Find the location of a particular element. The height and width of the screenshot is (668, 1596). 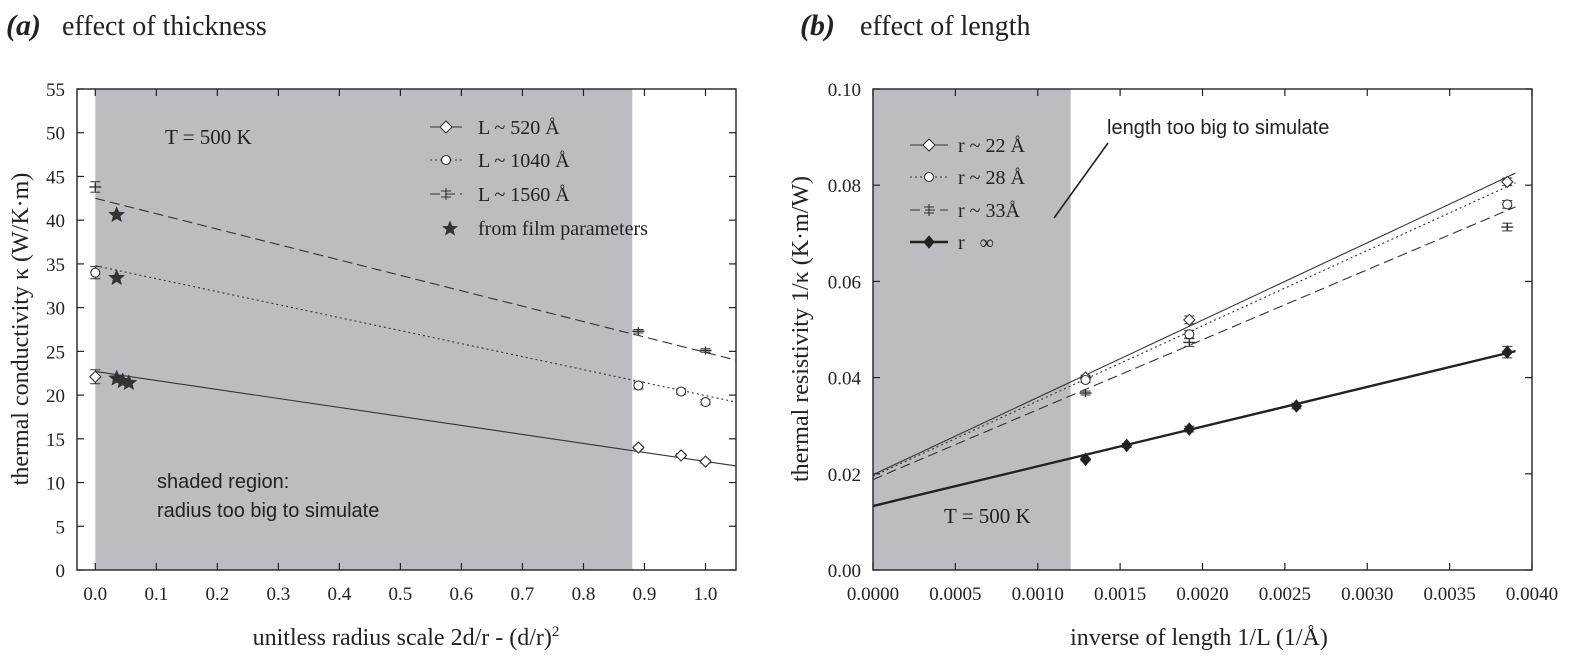

y-tick-label-b-4: 0.08 is located at coordinates (844, 186).